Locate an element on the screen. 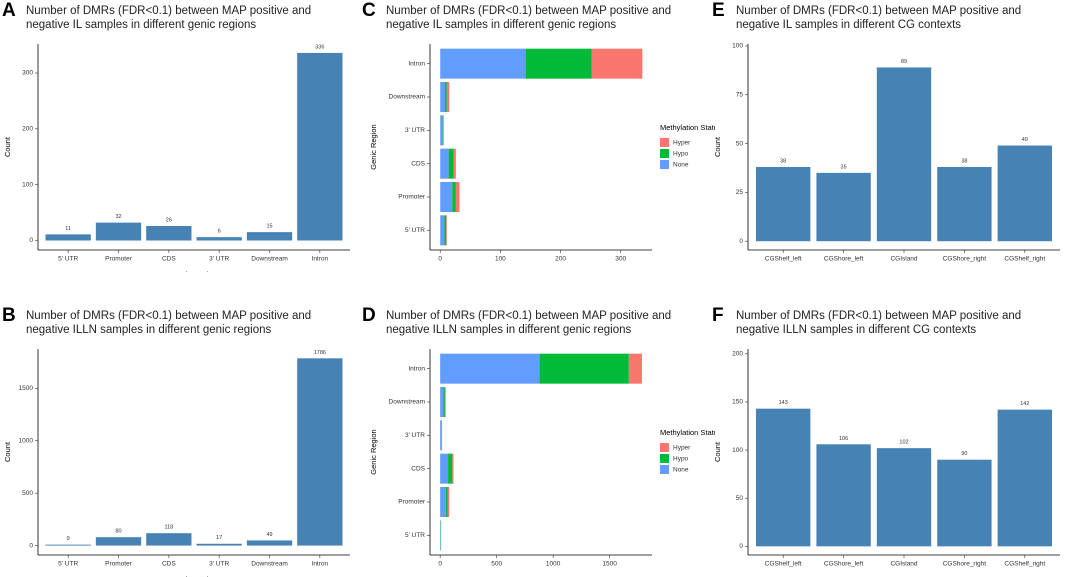  value-label: 49 is located at coordinates (1025, 140).